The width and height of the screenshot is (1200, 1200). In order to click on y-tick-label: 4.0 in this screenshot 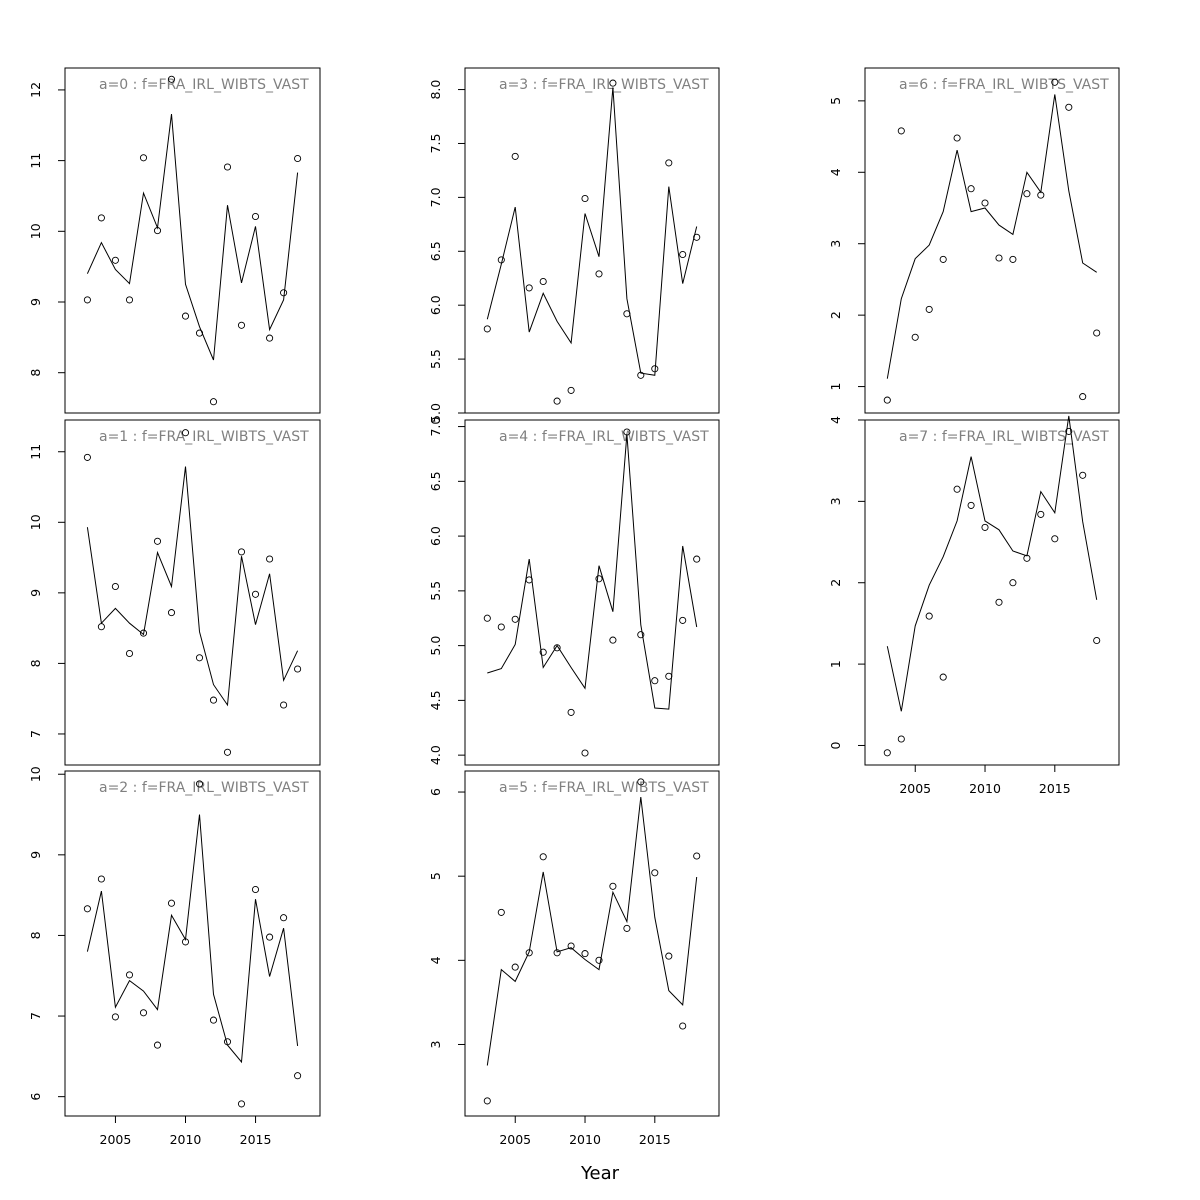, I will do `click(435, 755)`.